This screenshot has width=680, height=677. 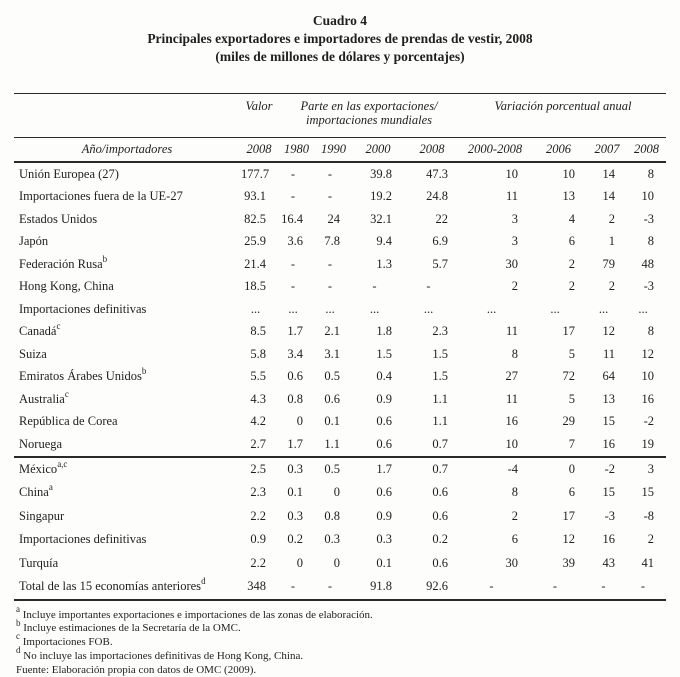 I want to click on row-label: Unión Europea (27), so click(x=127, y=174).